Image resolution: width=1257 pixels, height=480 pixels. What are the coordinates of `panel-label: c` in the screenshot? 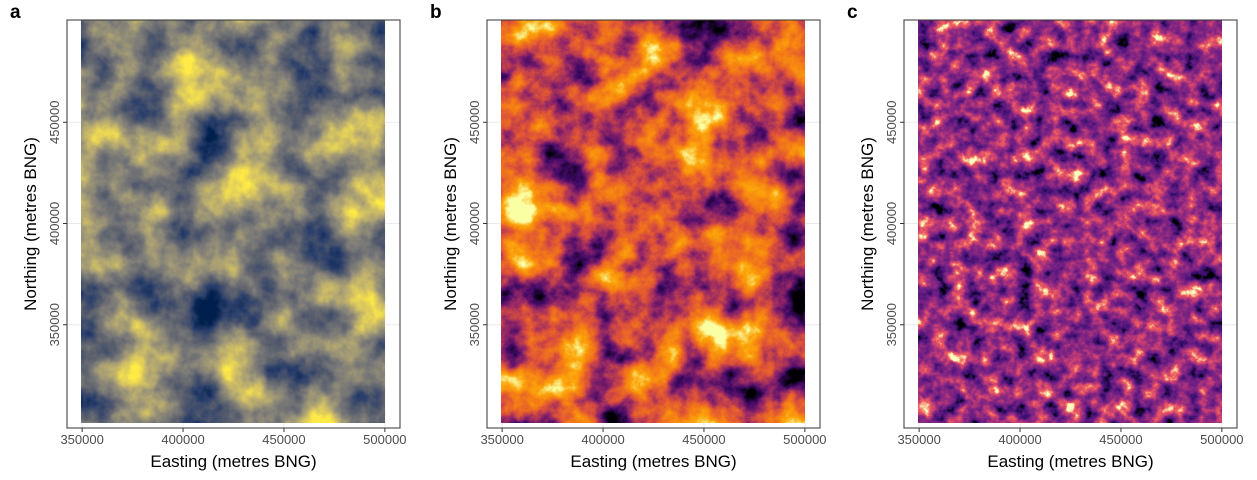 It's located at (852, 12).